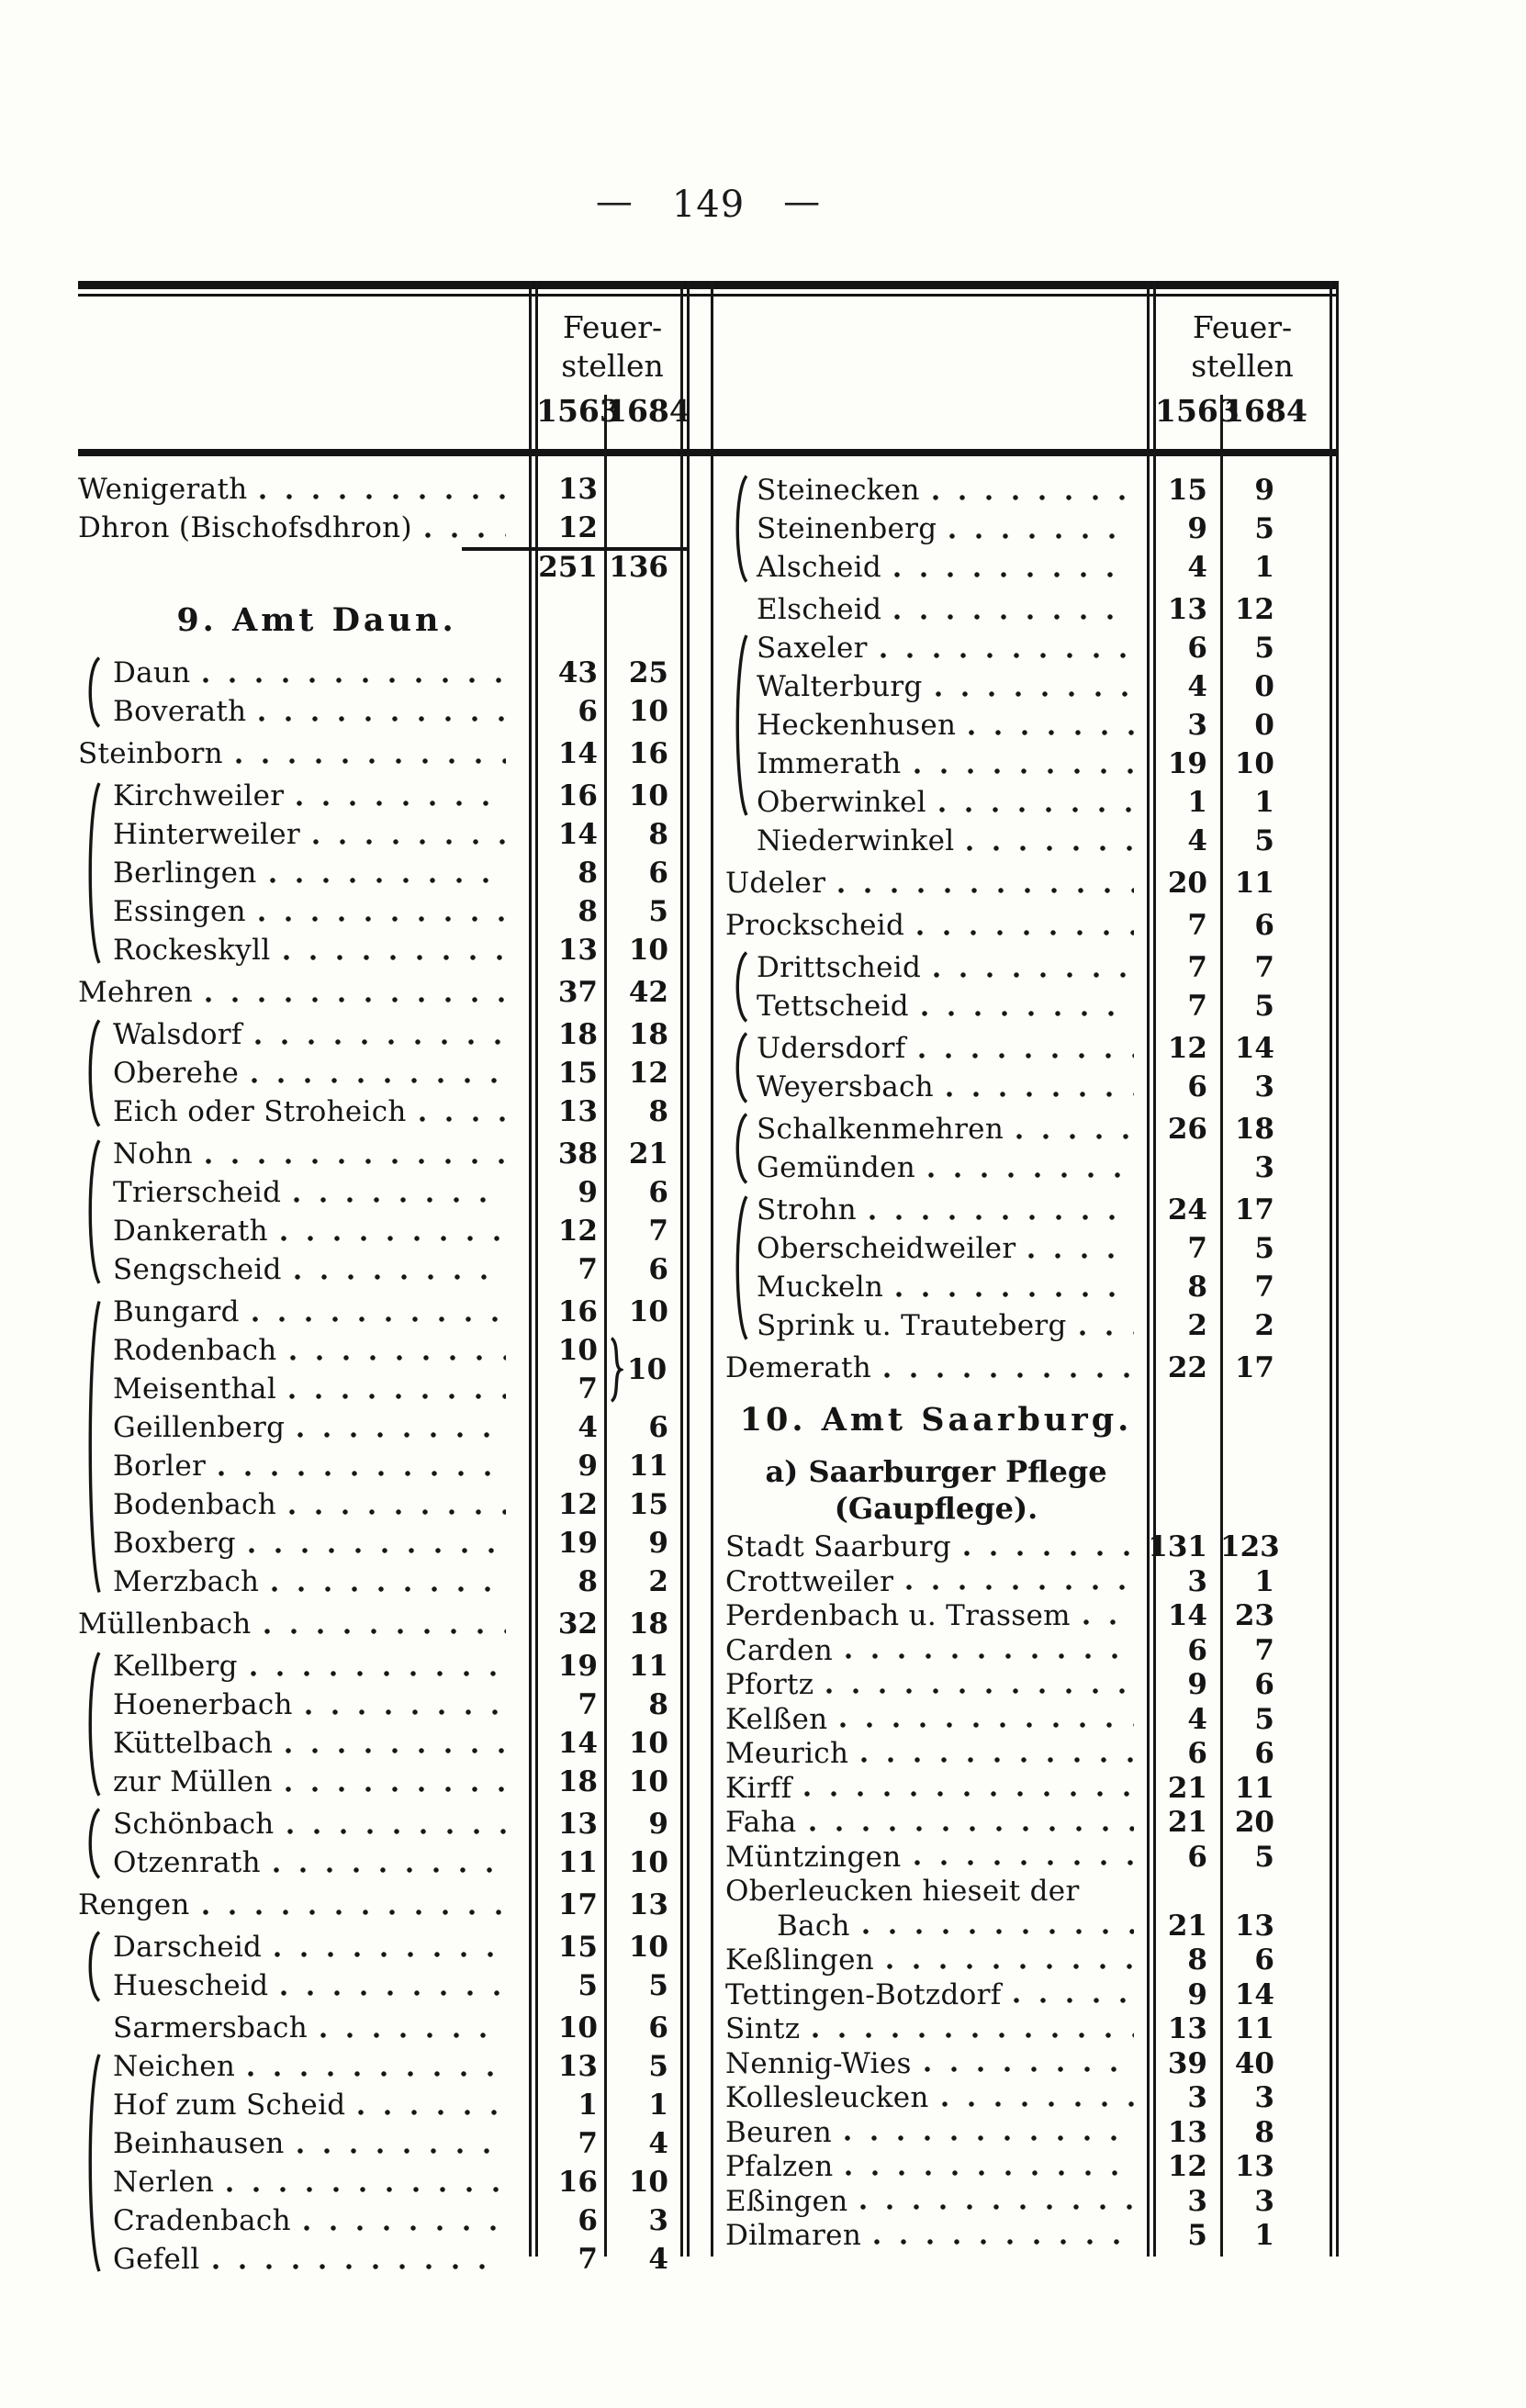 The height and width of the screenshot is (2408, 1526). I want to click on place-name: Dilmaren, so click(793, 2235).